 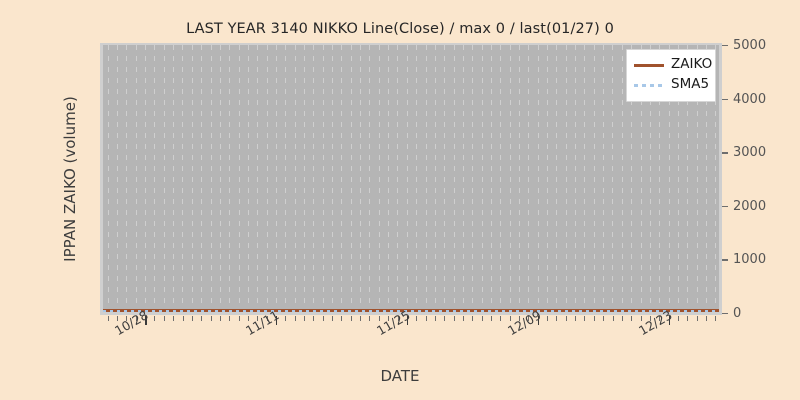 What do you see at coordinates (673, 65) in the screenshot?
I see `legend-item-zaiko: ZAIKO` at bounding box center [673, 65].